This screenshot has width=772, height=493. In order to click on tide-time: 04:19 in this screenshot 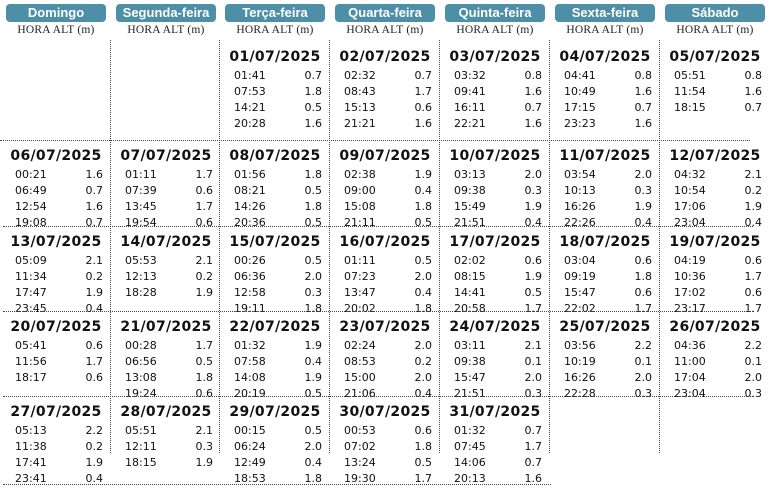, I will do `click(690, 260)`.